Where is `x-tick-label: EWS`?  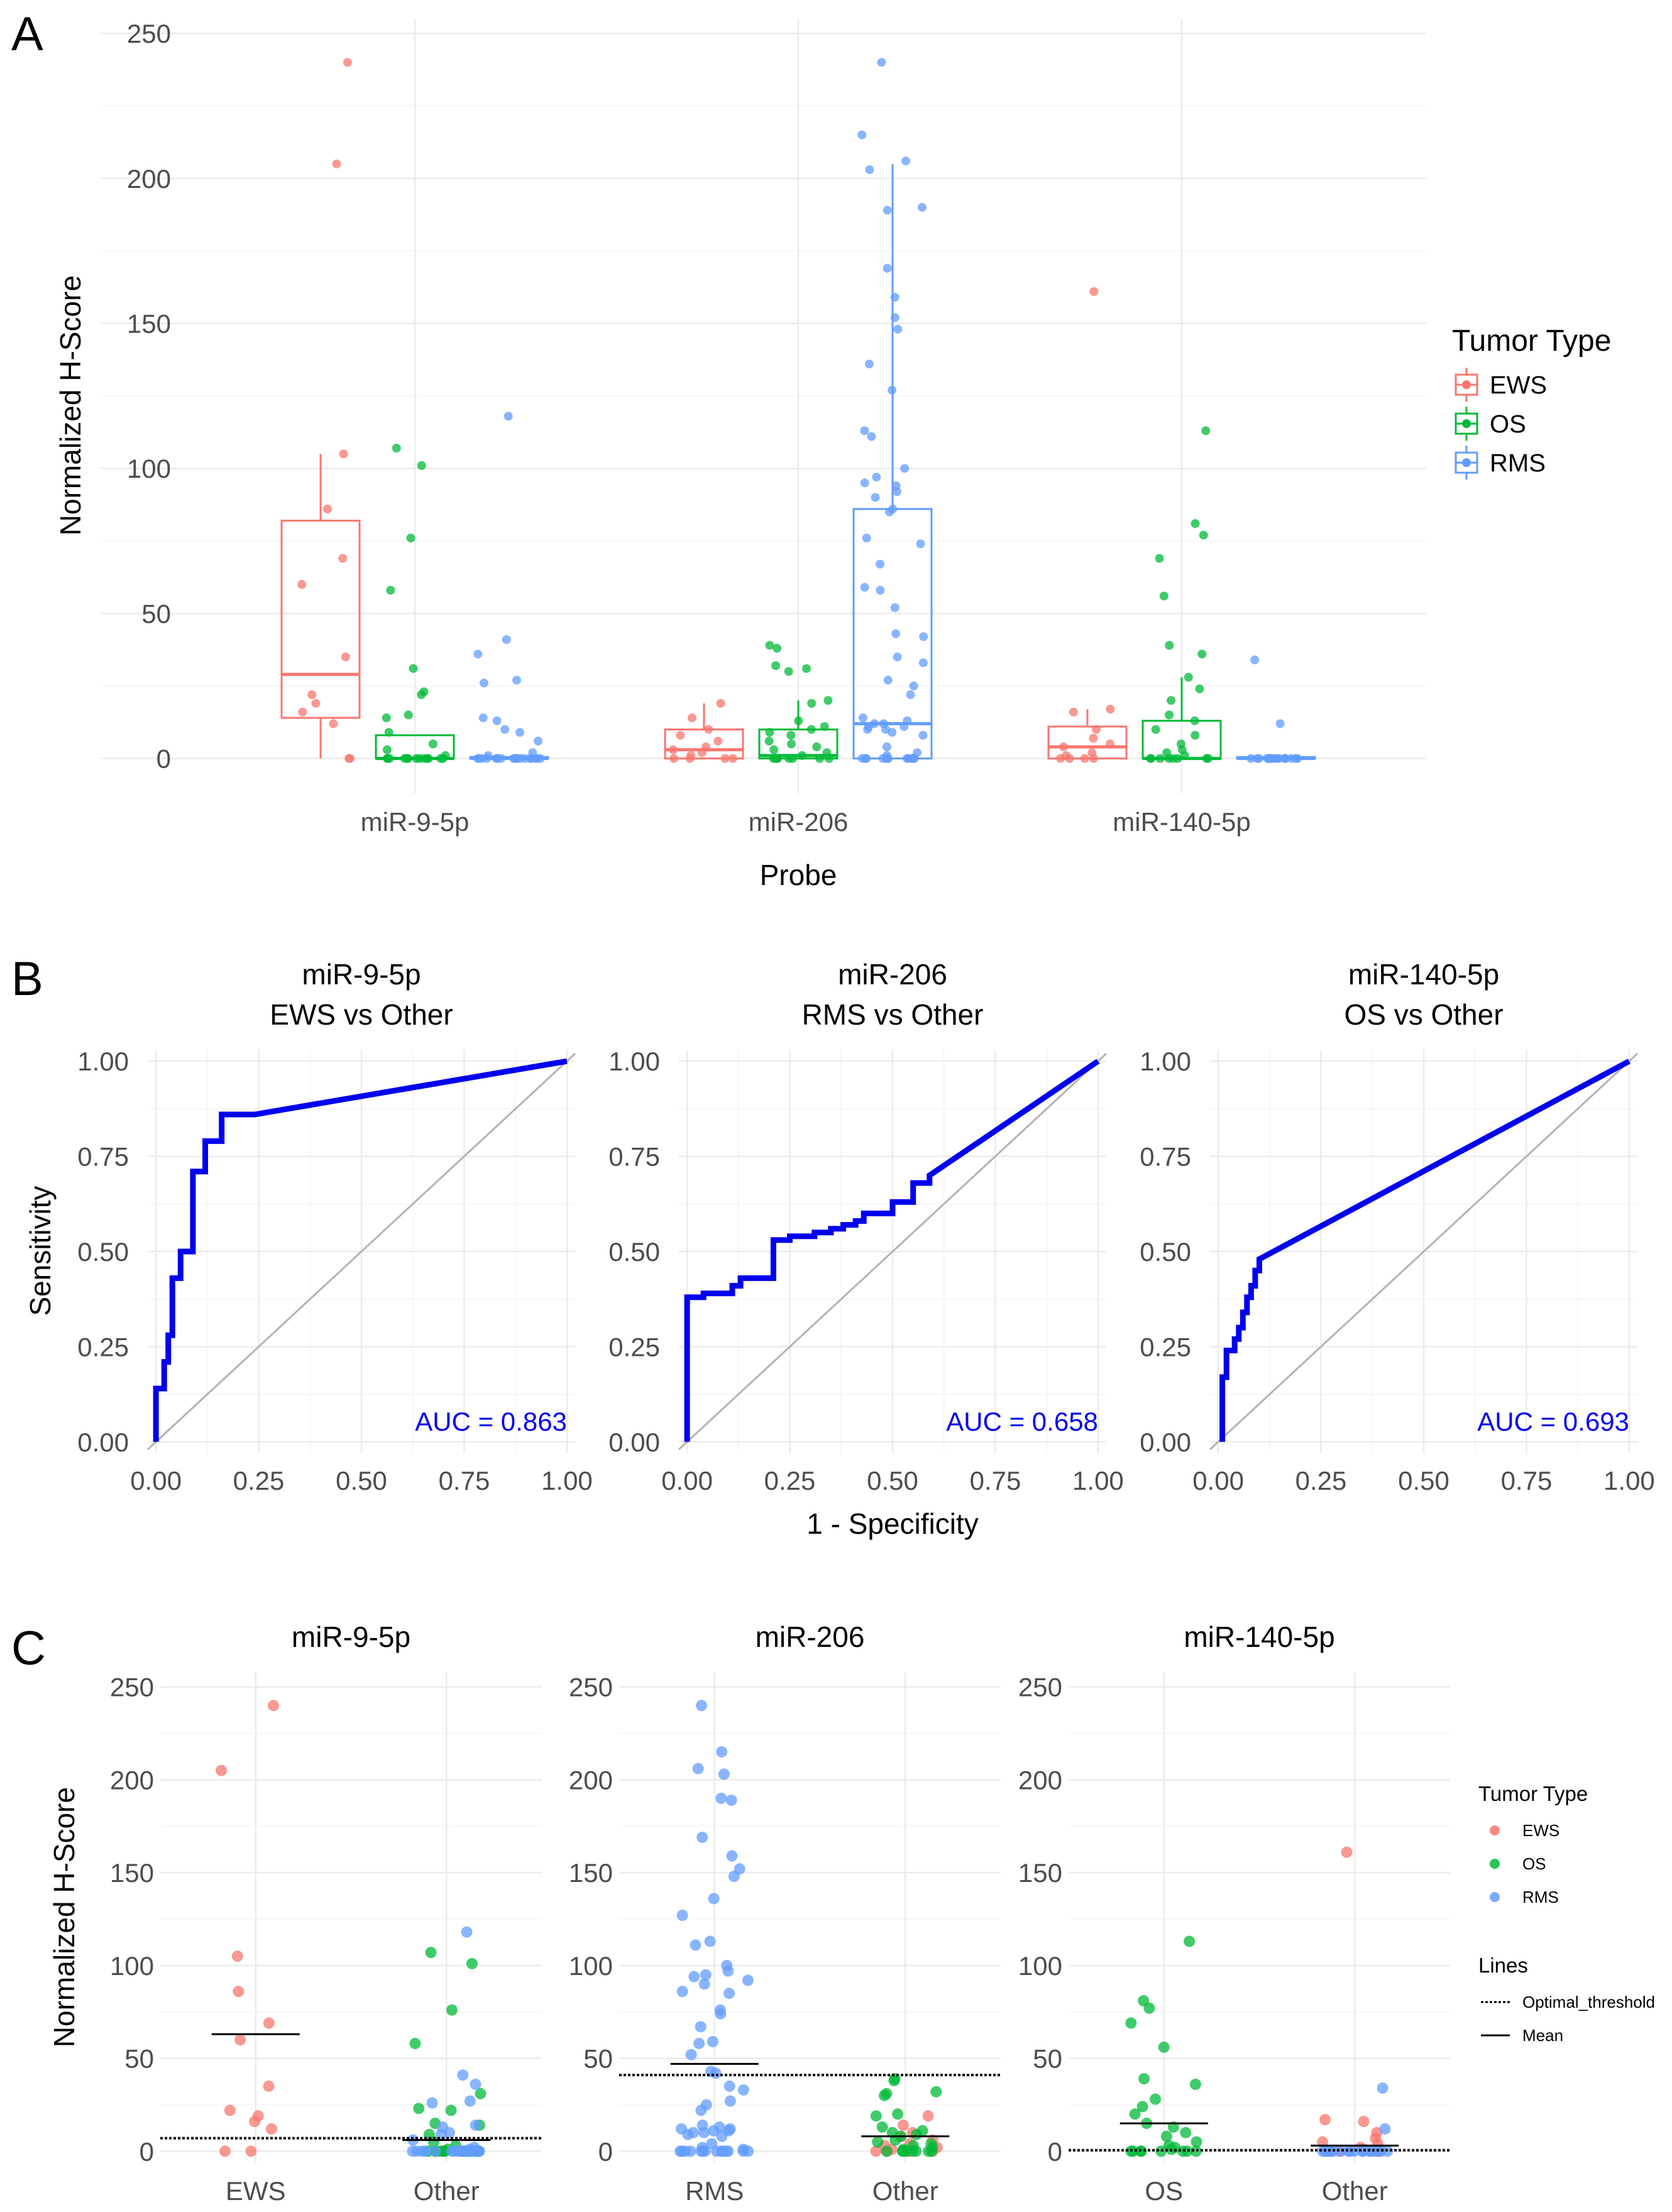
x-tick-label: EWS is located at coordinates (256, 2191).